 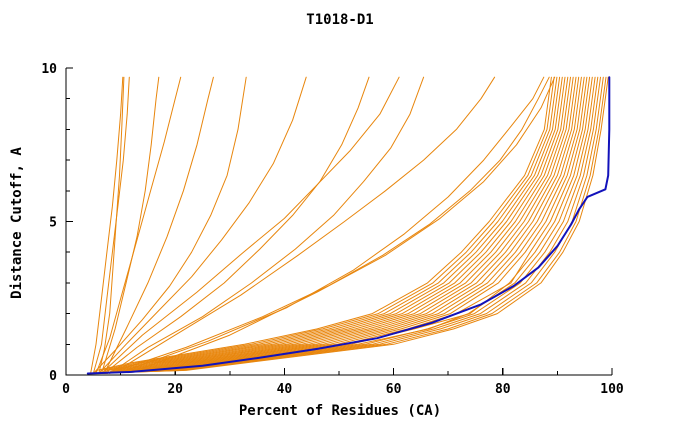 What do you see at coordinates (612, 389) in the screenshot?
I see `x-tick-label: 100` at bounding box center [612, 389].